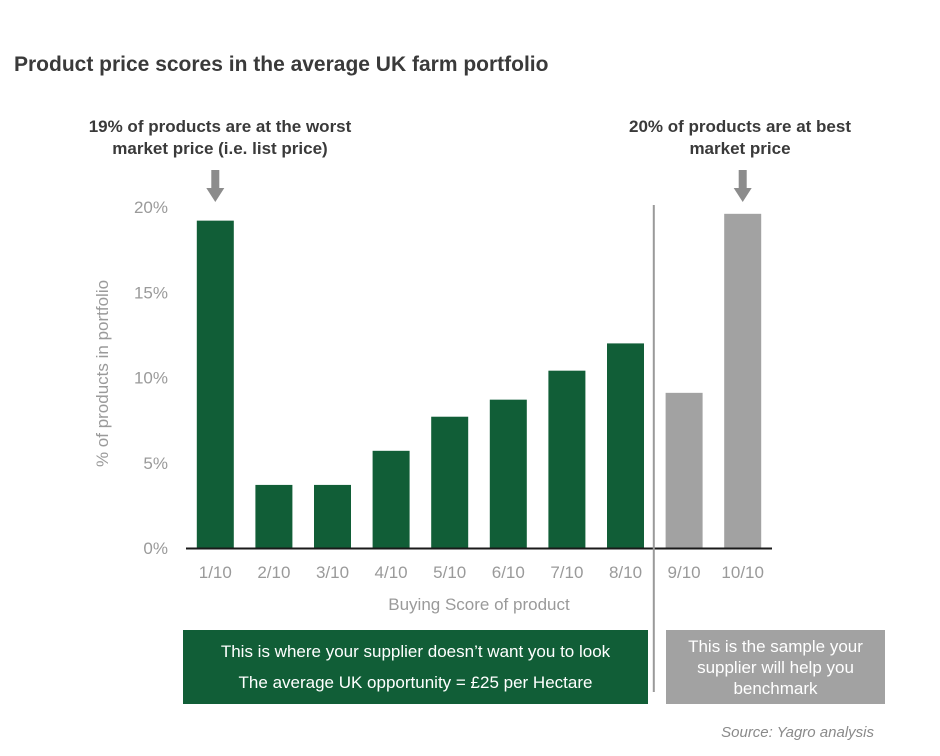  What do you see at coordinates (775, 646) in the screenshot?
I see `benchmark-banner-line1: This is the sample your` at bounding box center [775, 646].